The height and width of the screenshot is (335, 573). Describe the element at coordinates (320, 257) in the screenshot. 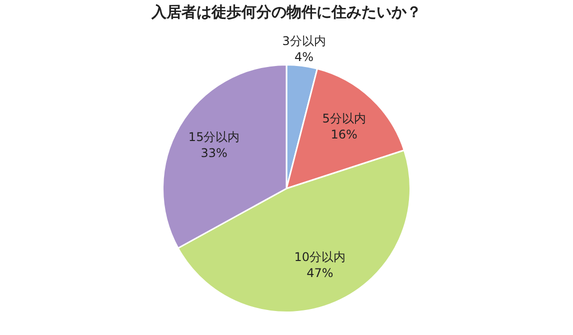

I see `slice-label: 10分以内` at that location.